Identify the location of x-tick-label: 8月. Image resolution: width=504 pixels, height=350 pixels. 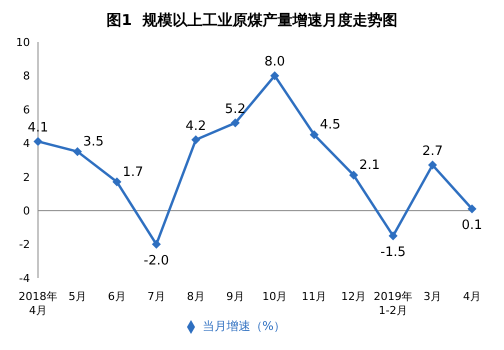
(195, 296).